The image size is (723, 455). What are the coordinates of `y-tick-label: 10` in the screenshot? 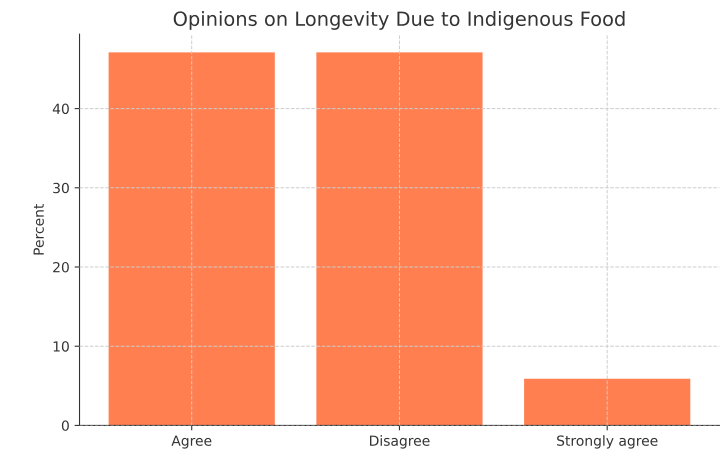 It's located at (61, 346).